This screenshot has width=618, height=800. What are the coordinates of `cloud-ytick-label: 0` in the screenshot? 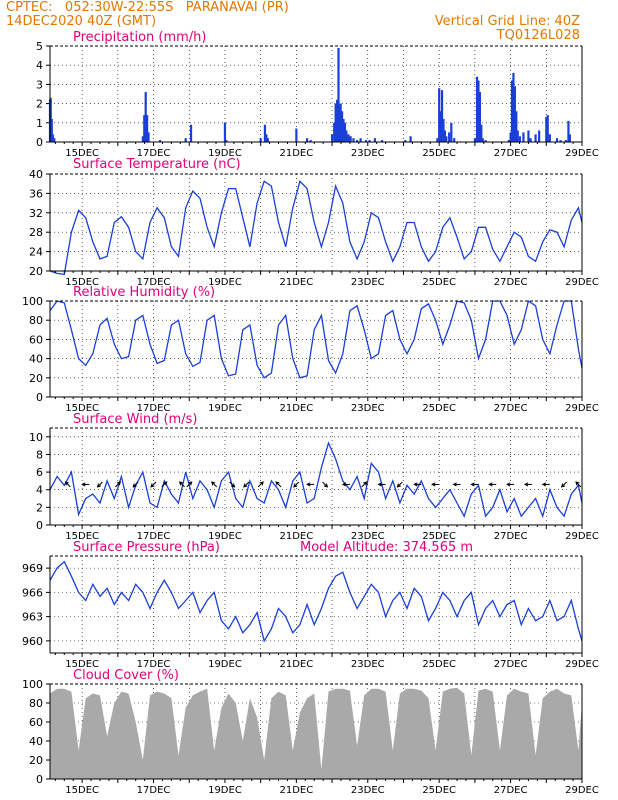 It's located at (39, 779).